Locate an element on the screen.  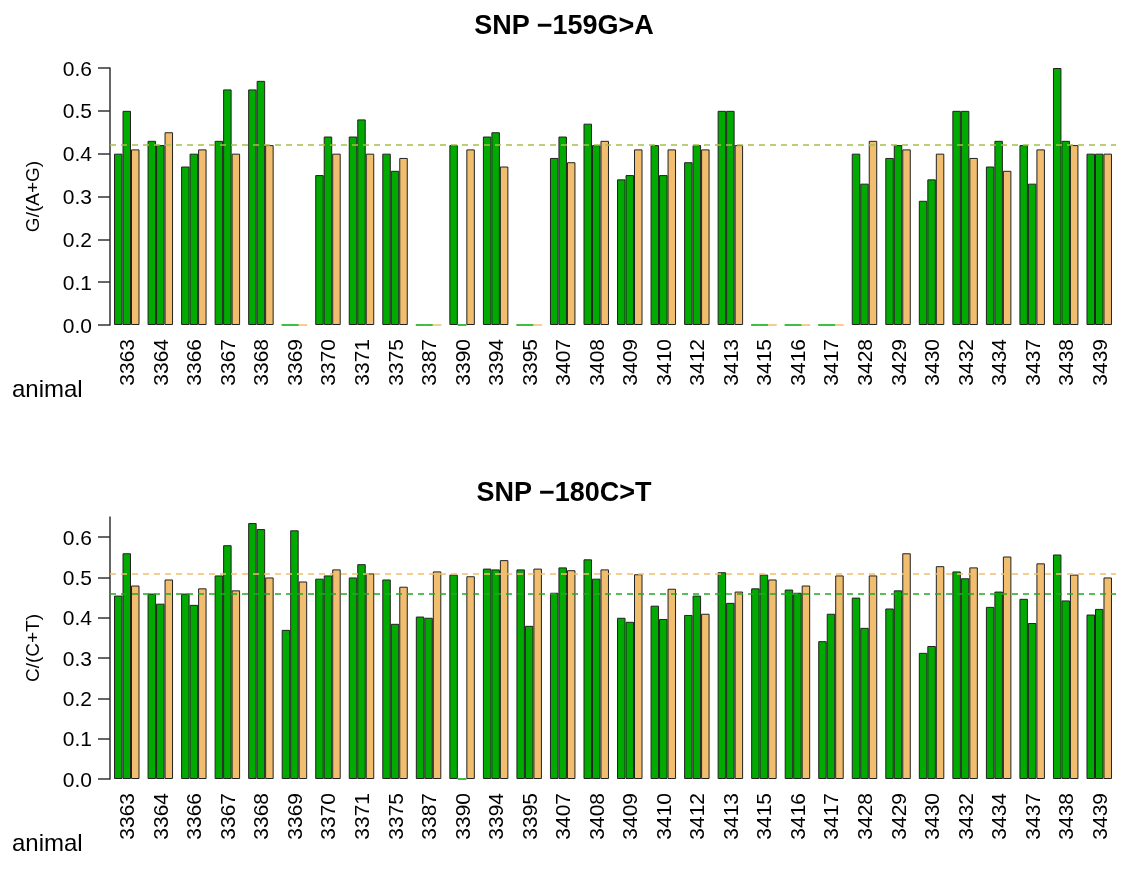
bar is located at coordinates (470, 237).